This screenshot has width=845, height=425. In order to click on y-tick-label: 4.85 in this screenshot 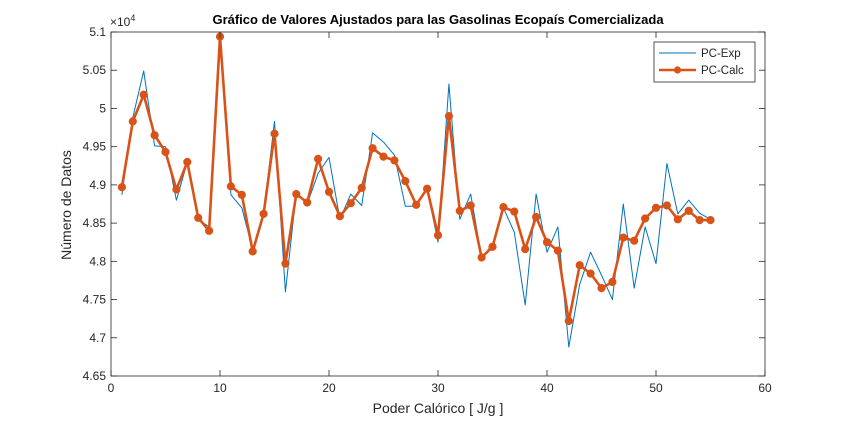, I will do `click(95, 223)`.